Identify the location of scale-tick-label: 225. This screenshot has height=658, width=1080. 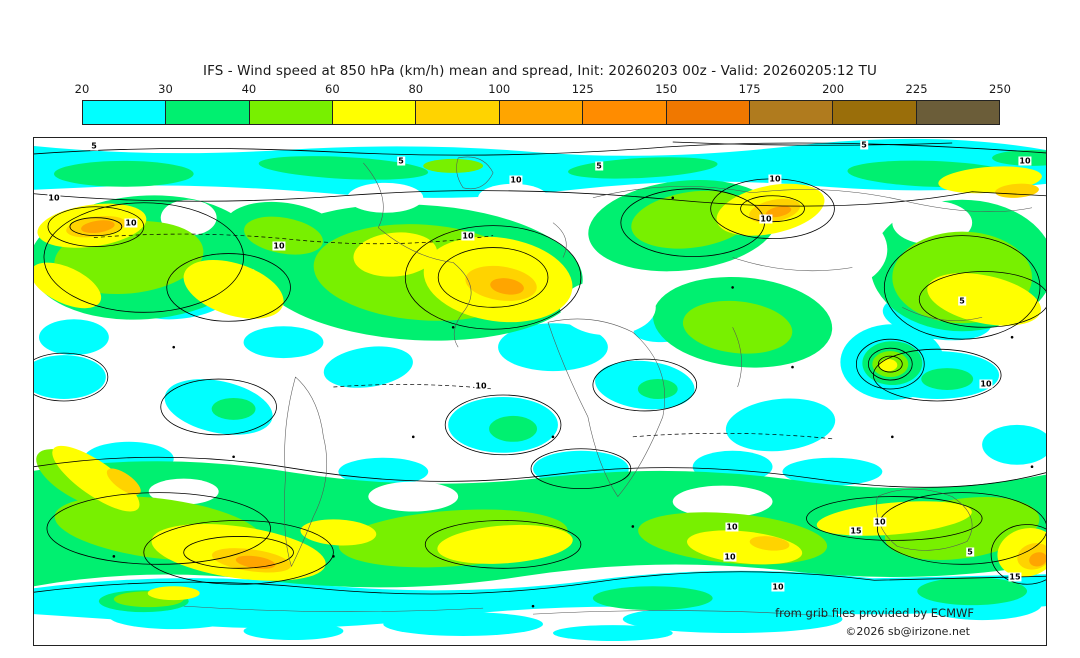
(916, 89).